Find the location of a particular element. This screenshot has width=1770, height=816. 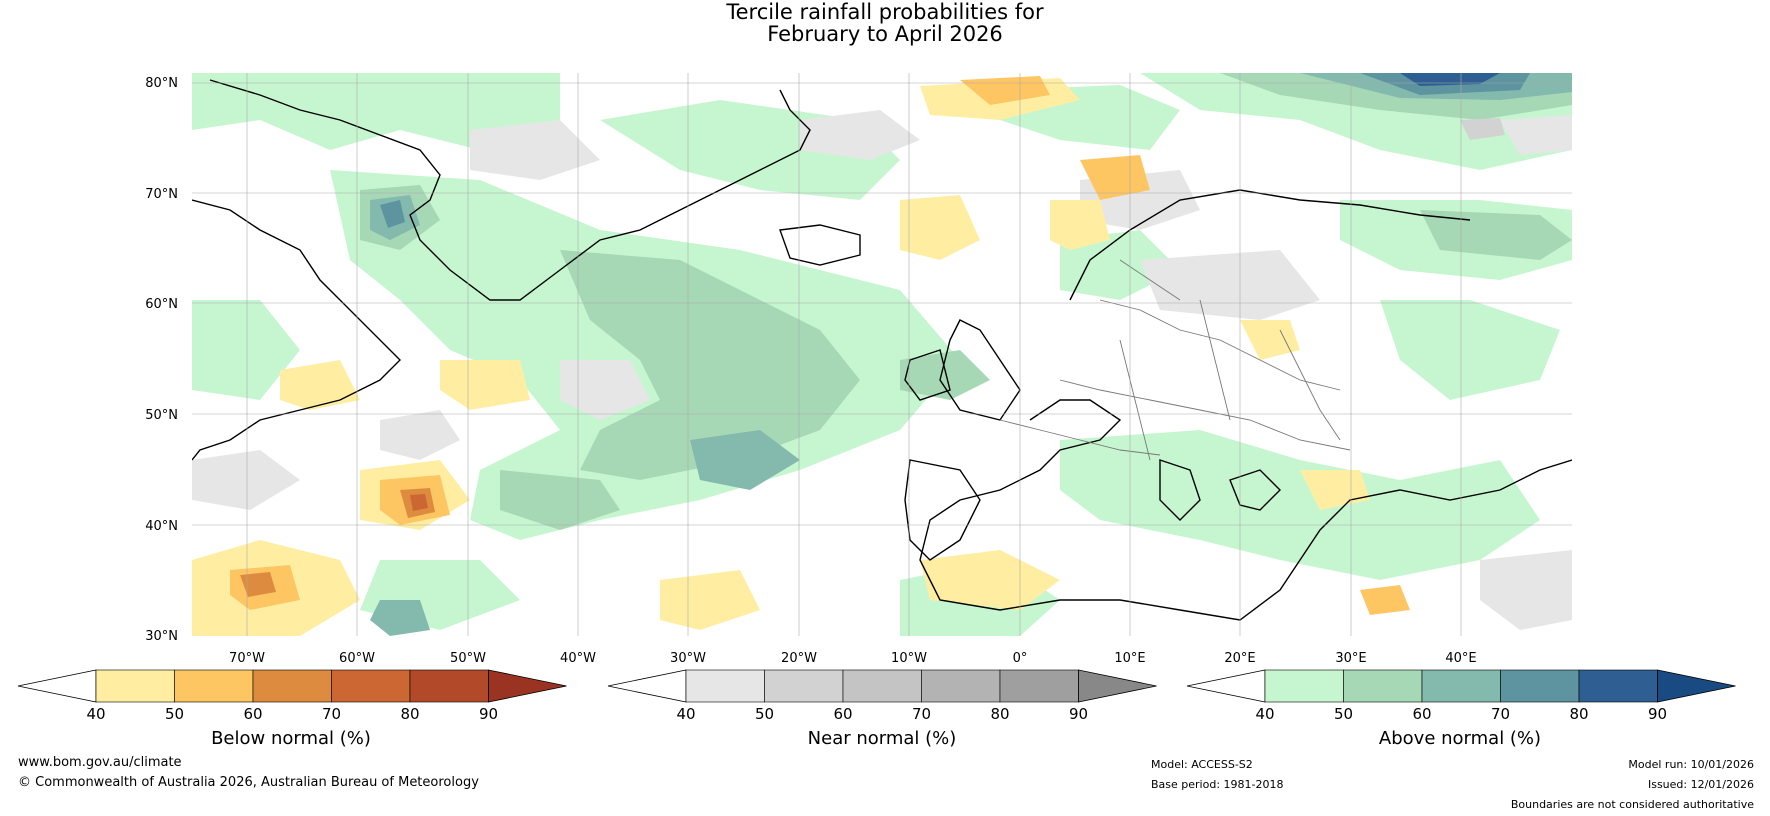

colorbar-title-above: Above normal (%) is located at coordinates (1460, 738).